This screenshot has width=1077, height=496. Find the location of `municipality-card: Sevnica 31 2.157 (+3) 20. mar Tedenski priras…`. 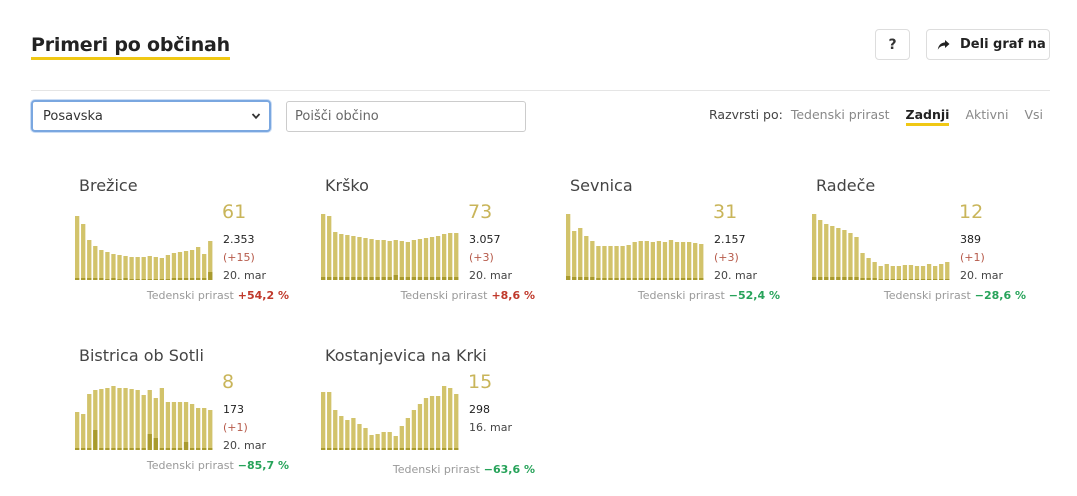

municipality-card: Sevnica 31 2.157 (+3) 20. mar Tedenski priras… is located at coordinates (673, 246).